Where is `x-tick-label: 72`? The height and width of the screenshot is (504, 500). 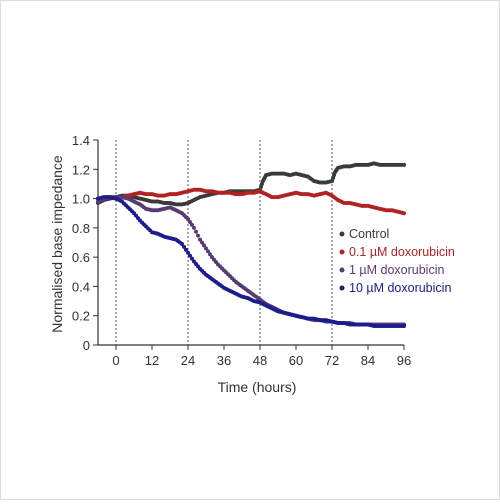 x-tick-label: 72 is located at coordinates (332, 360).